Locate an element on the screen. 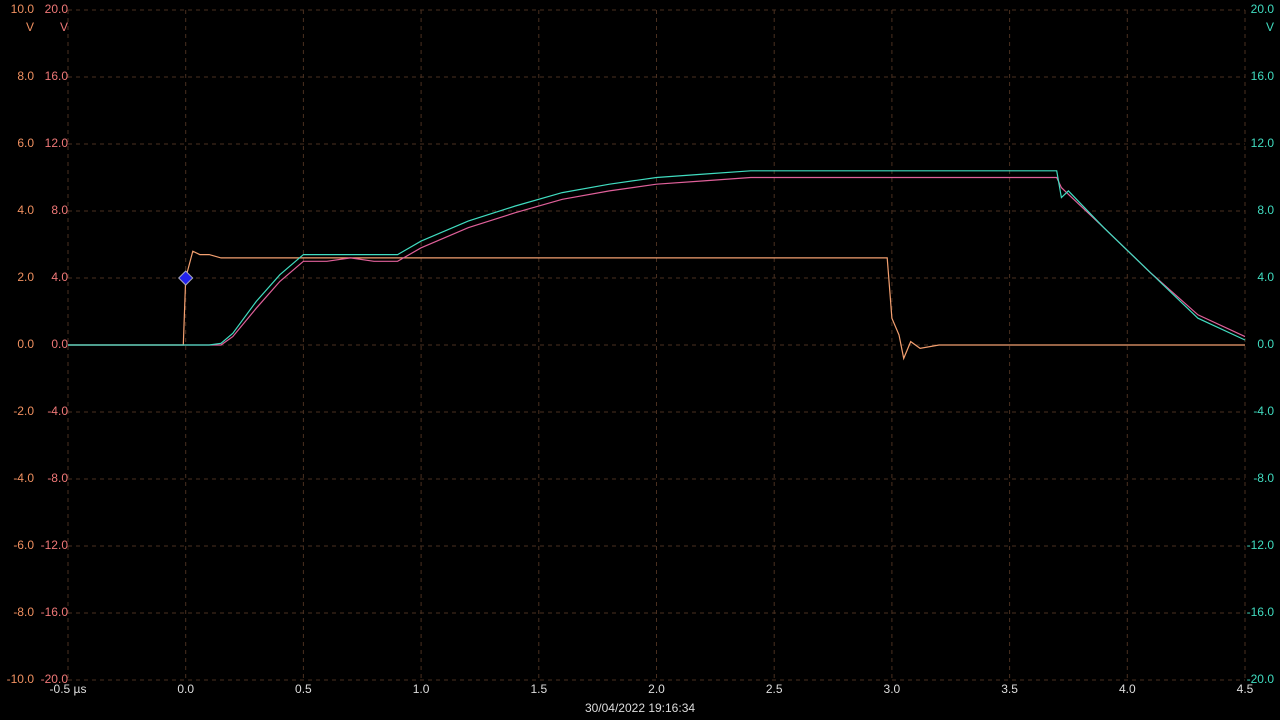 The image size is (1280, 720). y2-tick-label: -20.0 is located at coordinates (1261, 679).